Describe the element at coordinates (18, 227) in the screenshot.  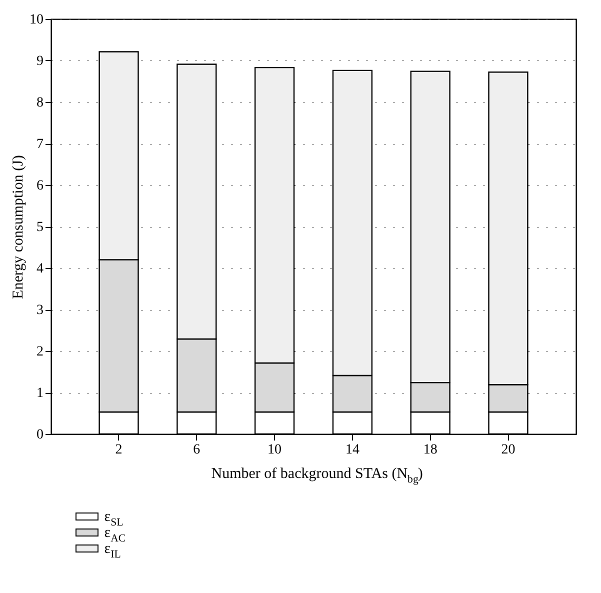
I see `y-axis-title: Energy consumption (J)` at that location.